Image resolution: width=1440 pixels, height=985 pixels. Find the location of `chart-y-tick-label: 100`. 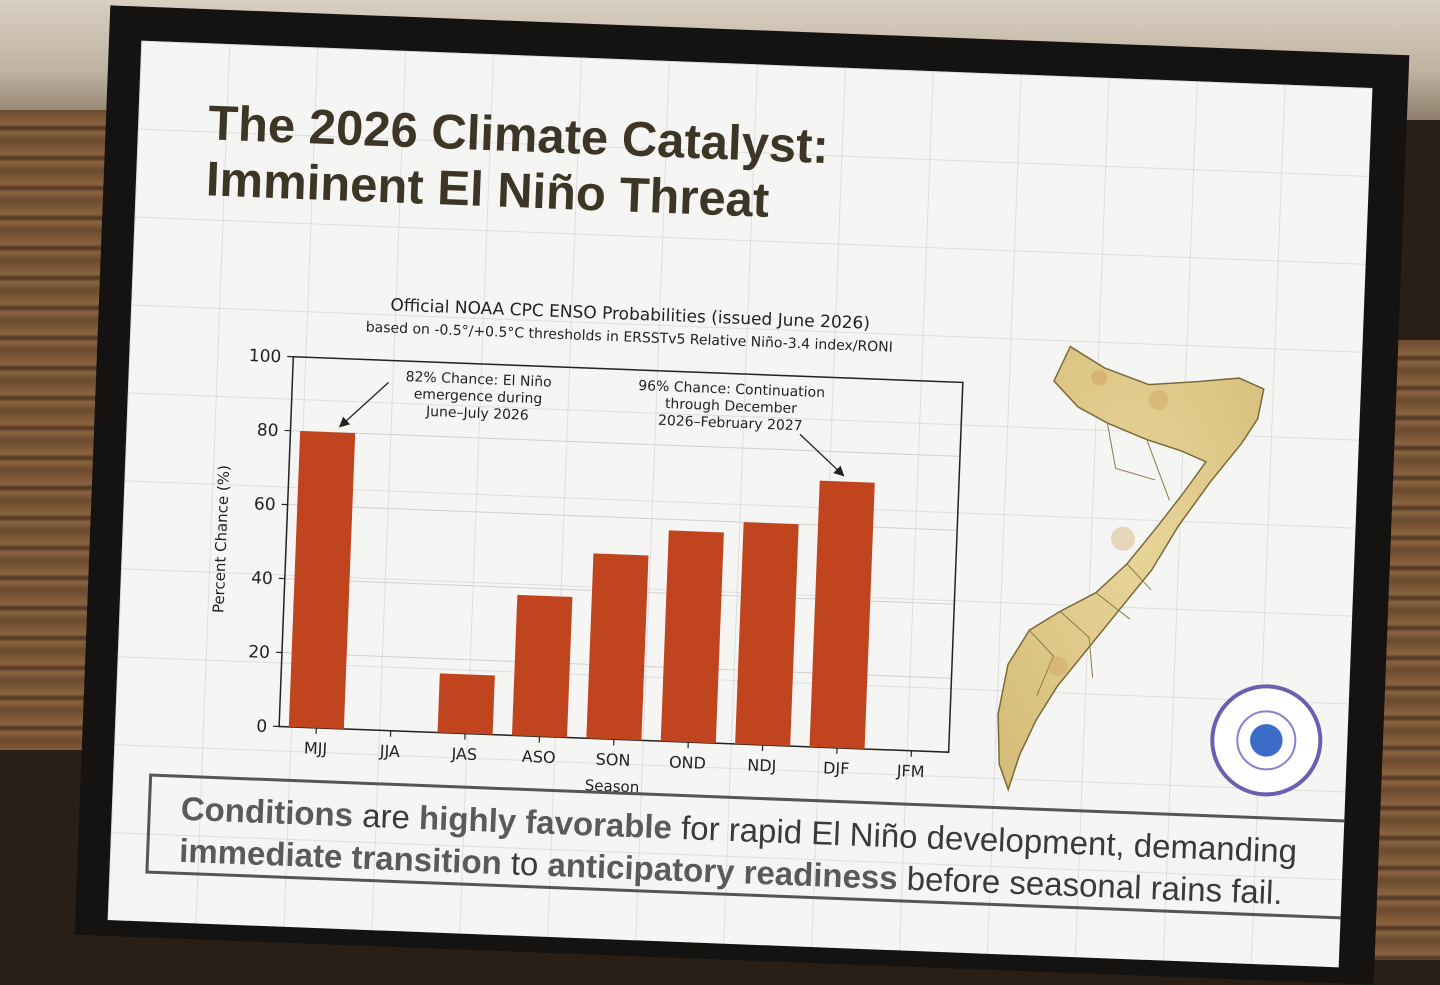

chart-y-tick-label: 100 is located at coordinates (264, 356).